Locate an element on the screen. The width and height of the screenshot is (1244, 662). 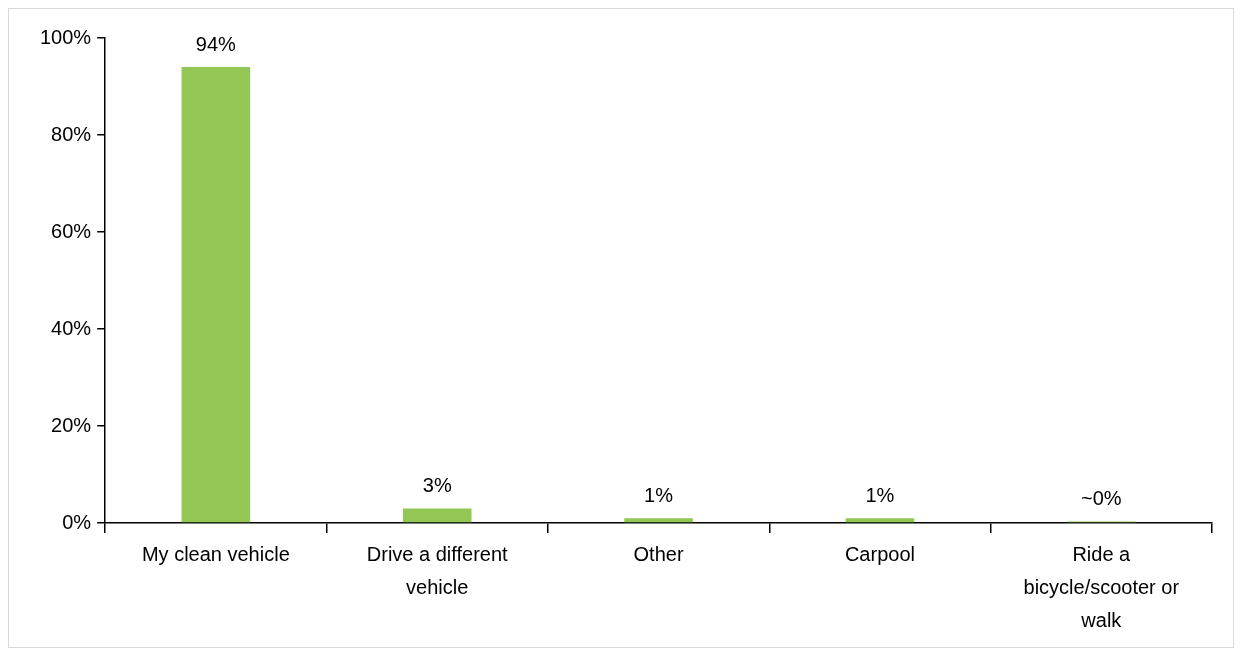
data-label: ~0% is located at coordinates (1101, 498).